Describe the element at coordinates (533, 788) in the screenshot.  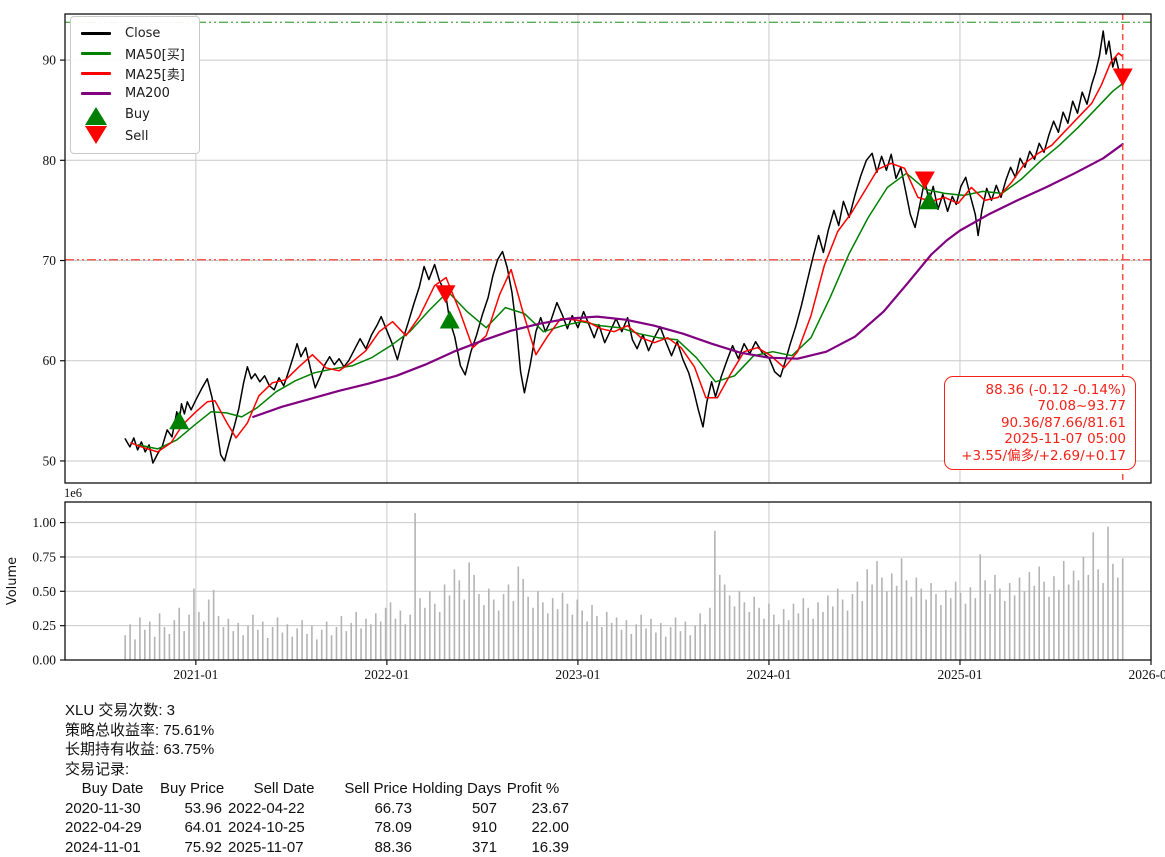
I see `trade-header-cell: Profit %` at that location.